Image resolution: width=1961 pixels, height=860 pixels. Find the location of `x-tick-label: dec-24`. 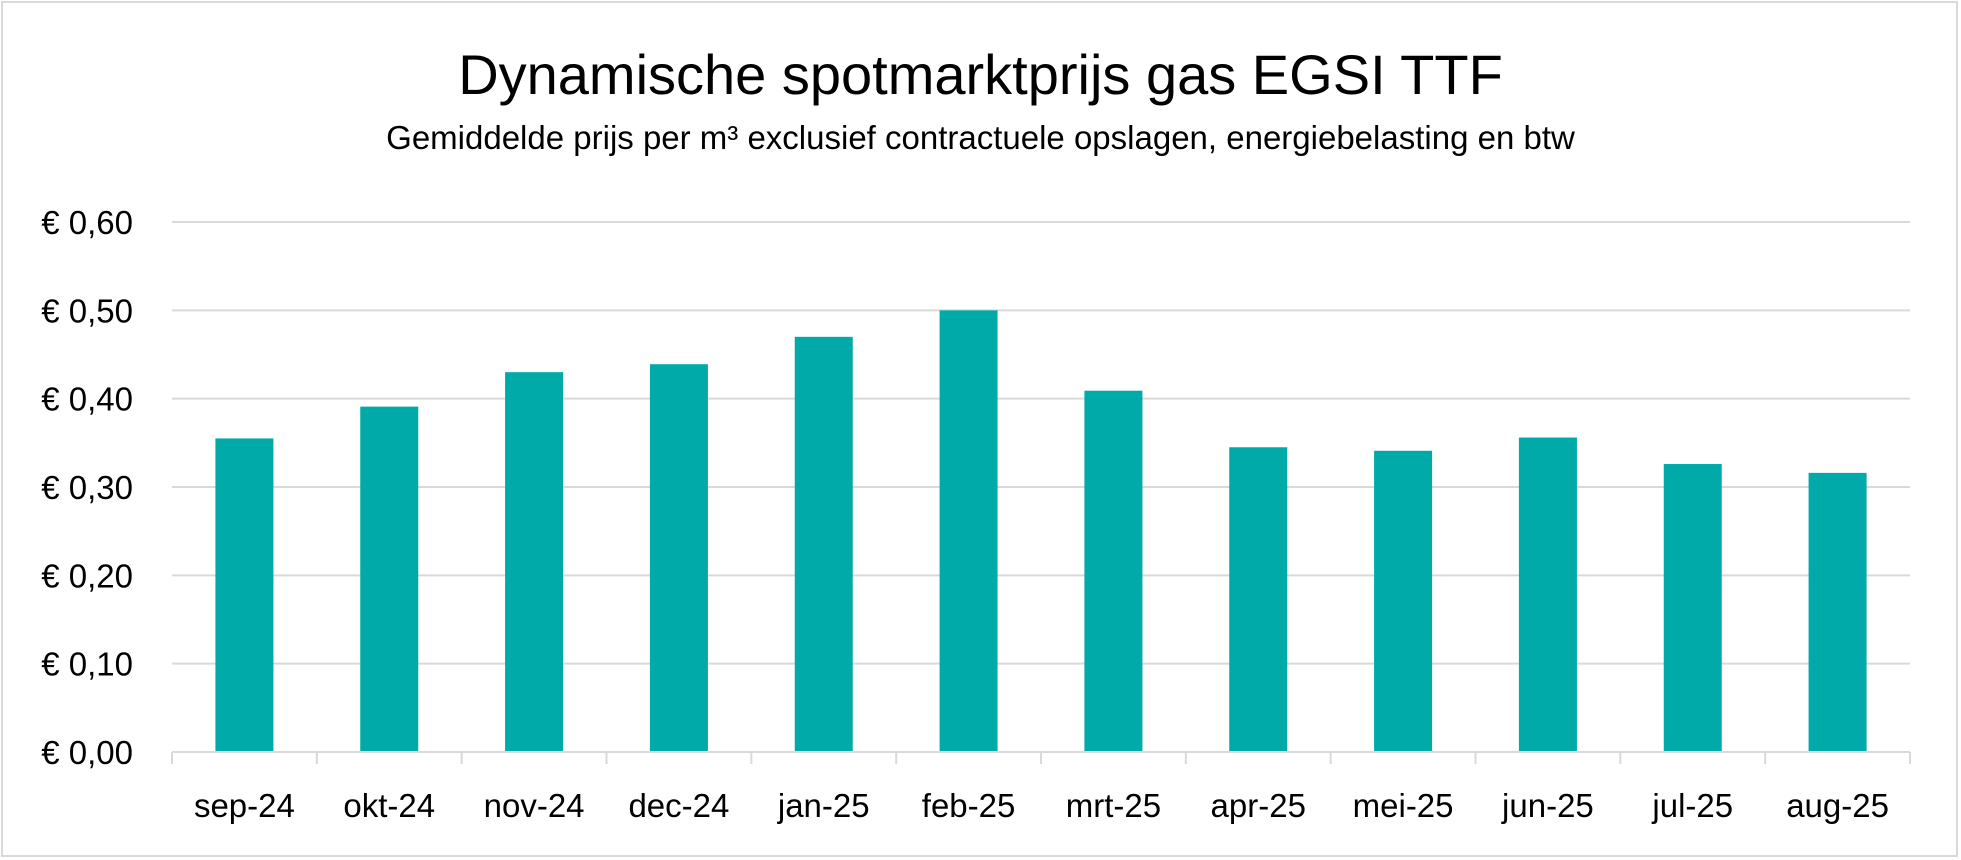

x-tick-label: dec-24 is located at coordinates (678, 805).